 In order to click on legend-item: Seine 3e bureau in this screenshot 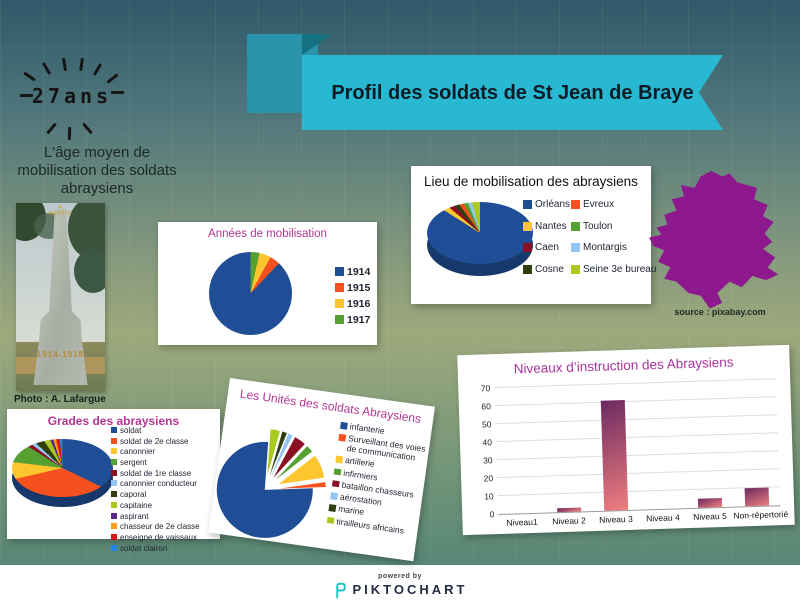, I will do `click(614, 270)`.